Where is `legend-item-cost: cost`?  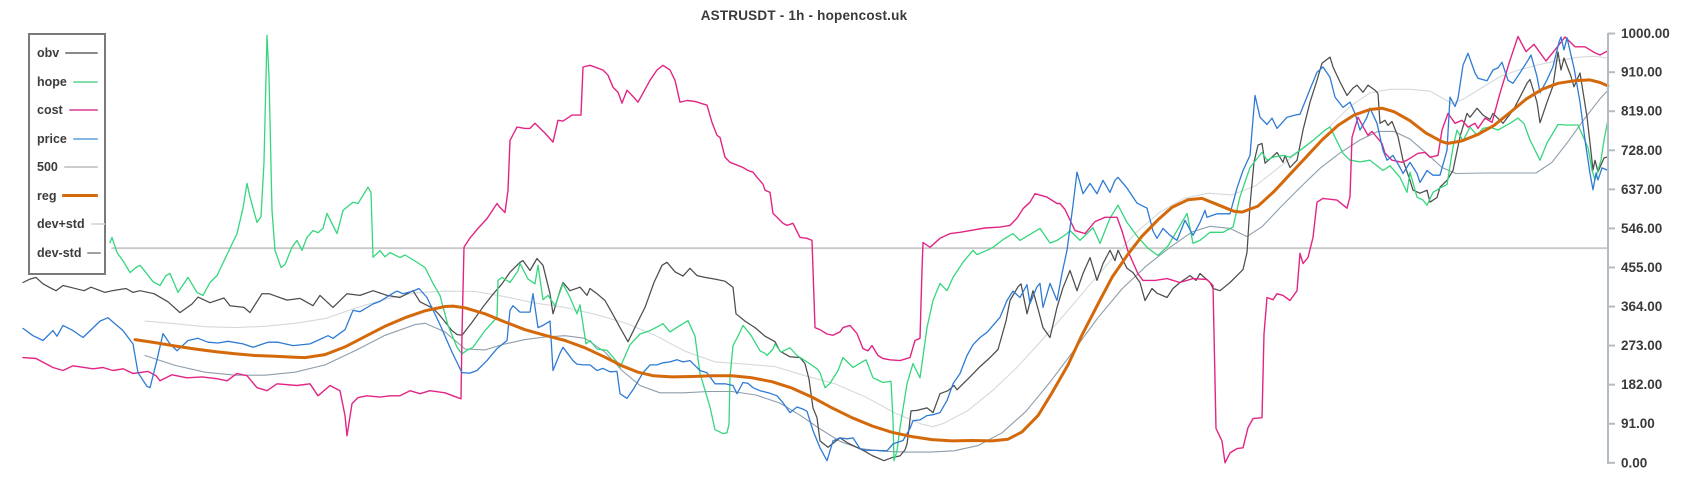
legend-item-cost: cost is located at coordinates (67, 110).